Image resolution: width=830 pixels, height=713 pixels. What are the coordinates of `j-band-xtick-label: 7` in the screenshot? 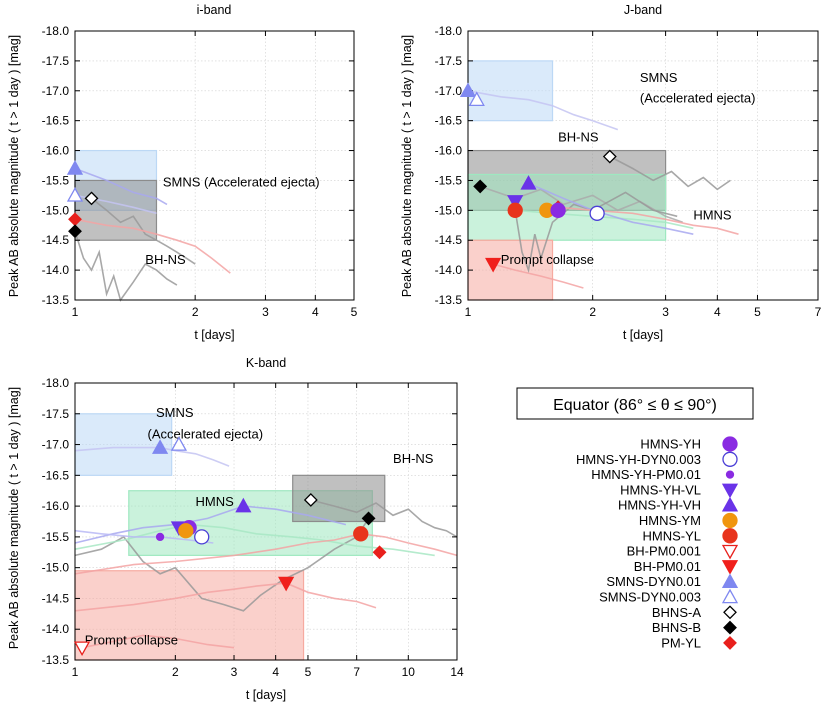 It's located at (818, 312).